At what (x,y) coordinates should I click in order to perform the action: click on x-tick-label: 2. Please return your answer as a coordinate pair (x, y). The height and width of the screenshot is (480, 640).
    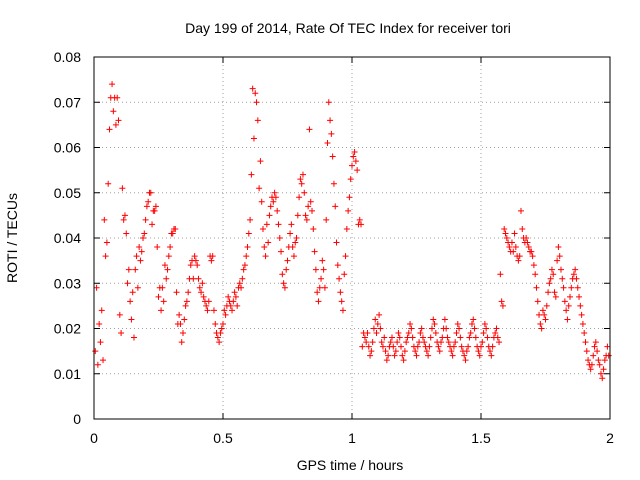
    Looking at the image, I should click on (610, 438).